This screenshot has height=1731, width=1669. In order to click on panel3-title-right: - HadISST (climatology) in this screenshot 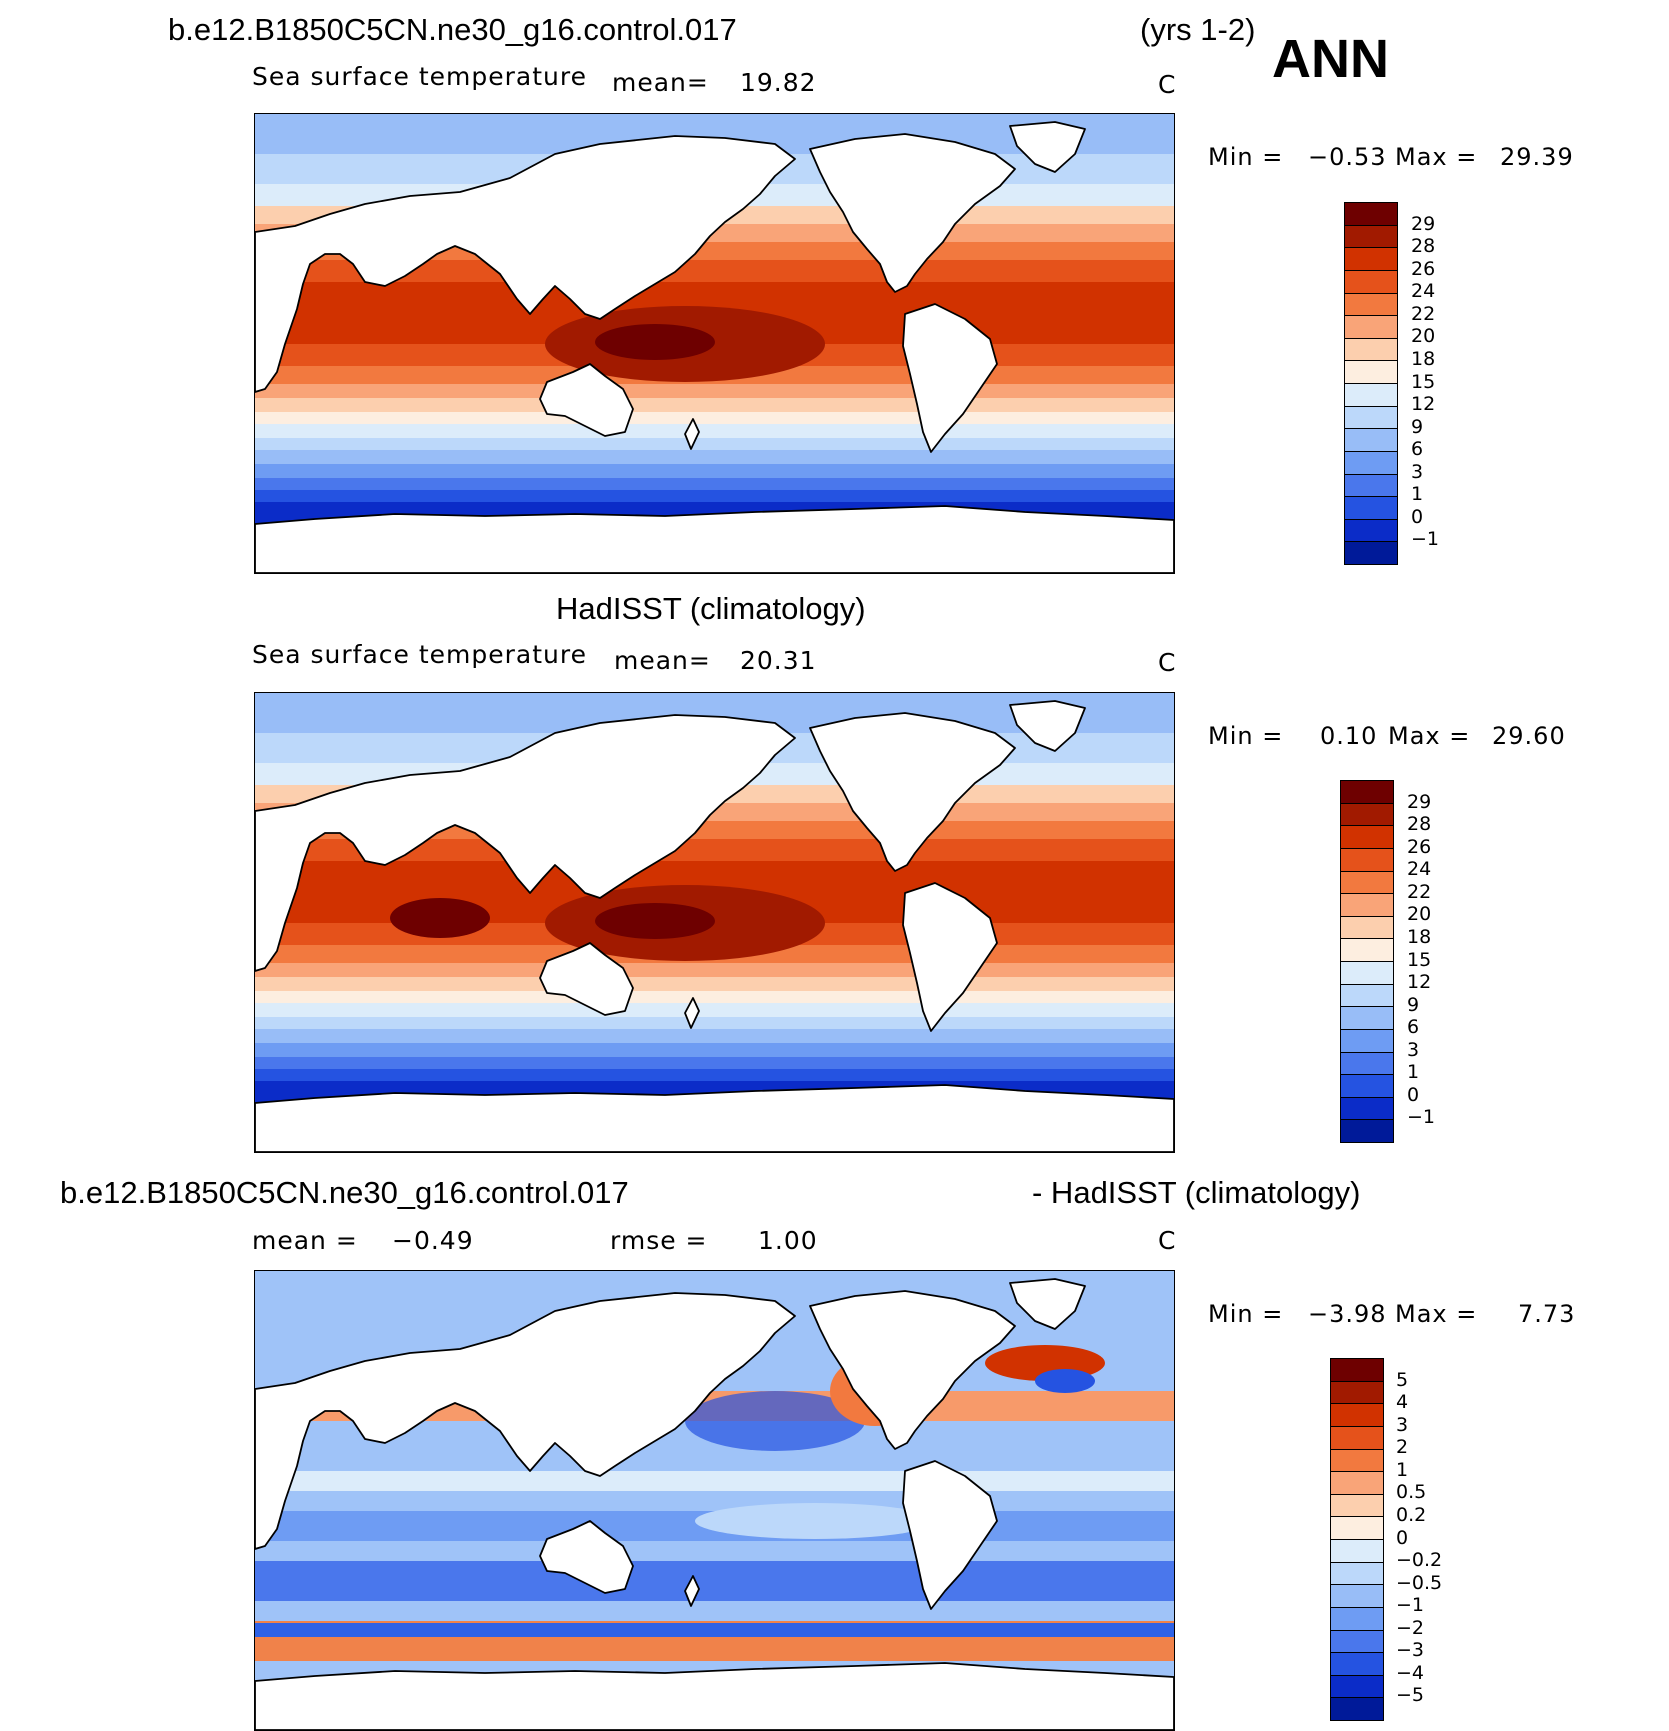, I will do `click(1196, 1192)`.